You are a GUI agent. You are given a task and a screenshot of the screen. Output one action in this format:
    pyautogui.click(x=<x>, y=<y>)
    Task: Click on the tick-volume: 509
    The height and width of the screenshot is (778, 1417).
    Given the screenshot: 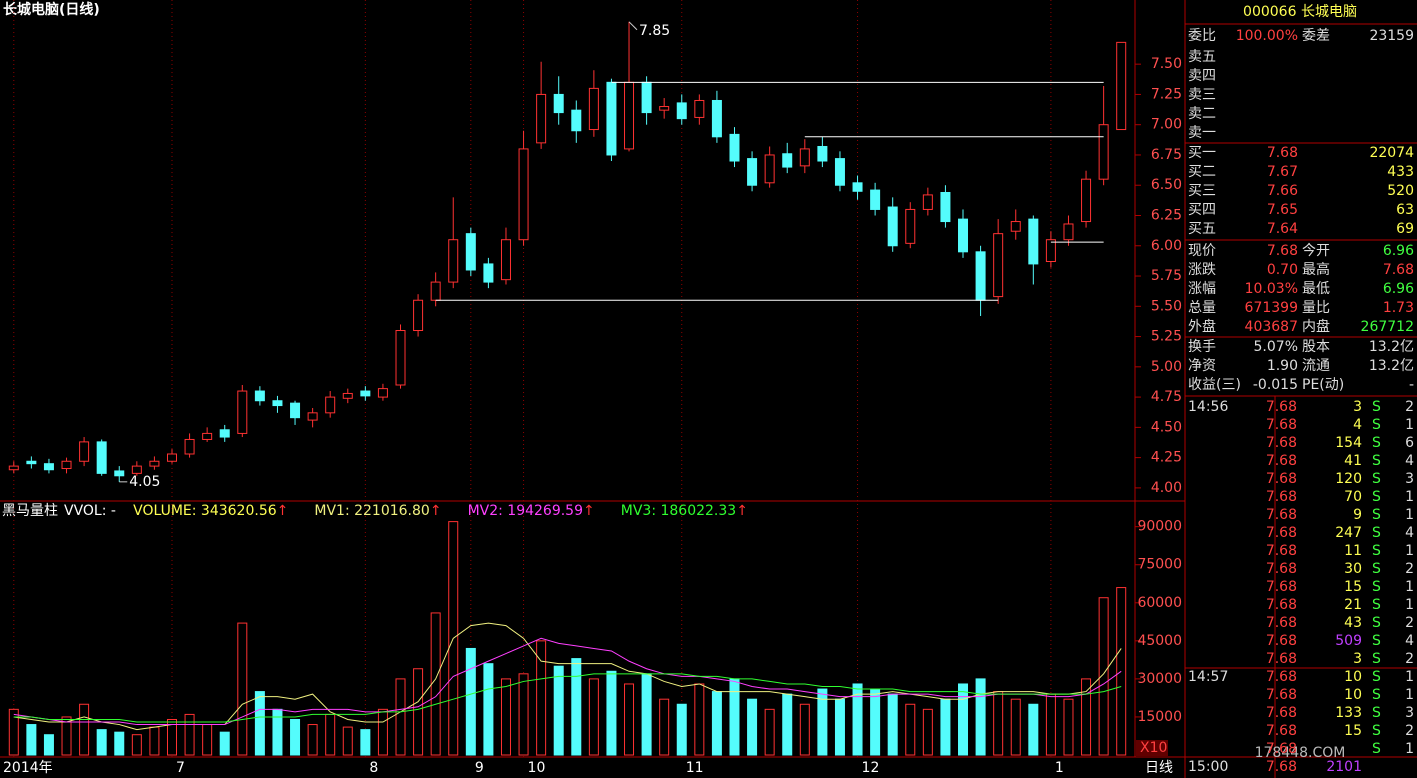 What is the action you would take?
    pyautogui.click(x=1348, y=641)
    